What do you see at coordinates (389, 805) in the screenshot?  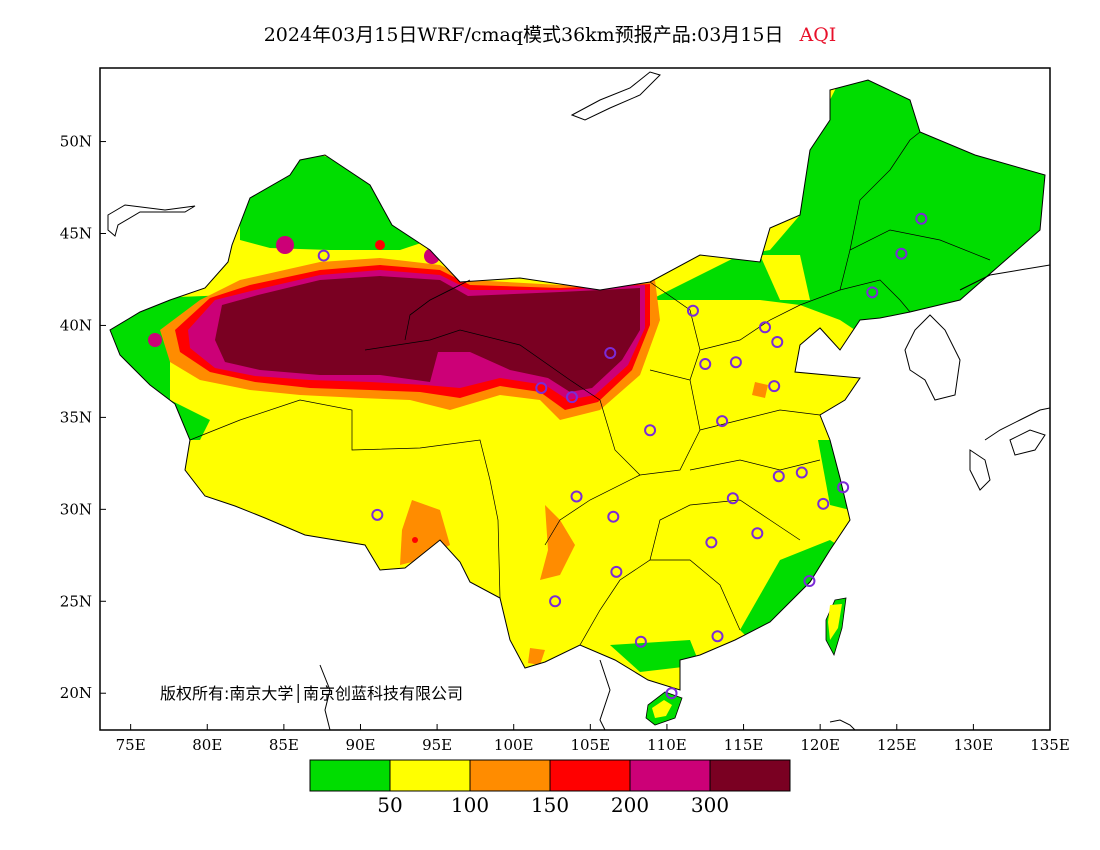 I see `colorbar-label-1: 50` at bounding box center [389, 805].